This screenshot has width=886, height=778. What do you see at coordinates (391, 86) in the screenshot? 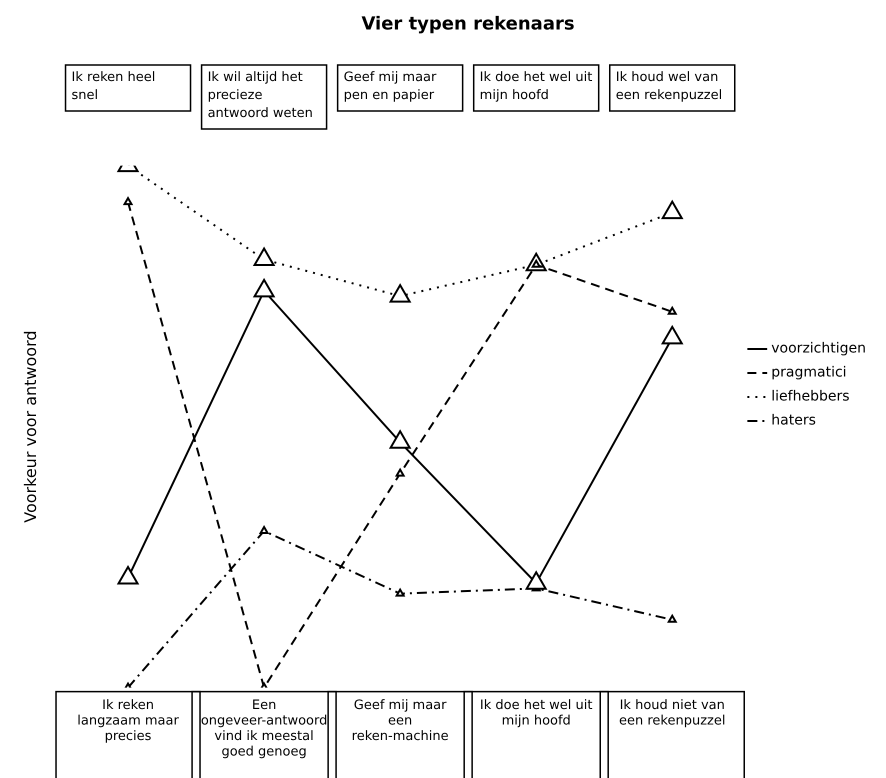
I see `text: Geef mij maar pen en papier` at bounding box center [391, 86].